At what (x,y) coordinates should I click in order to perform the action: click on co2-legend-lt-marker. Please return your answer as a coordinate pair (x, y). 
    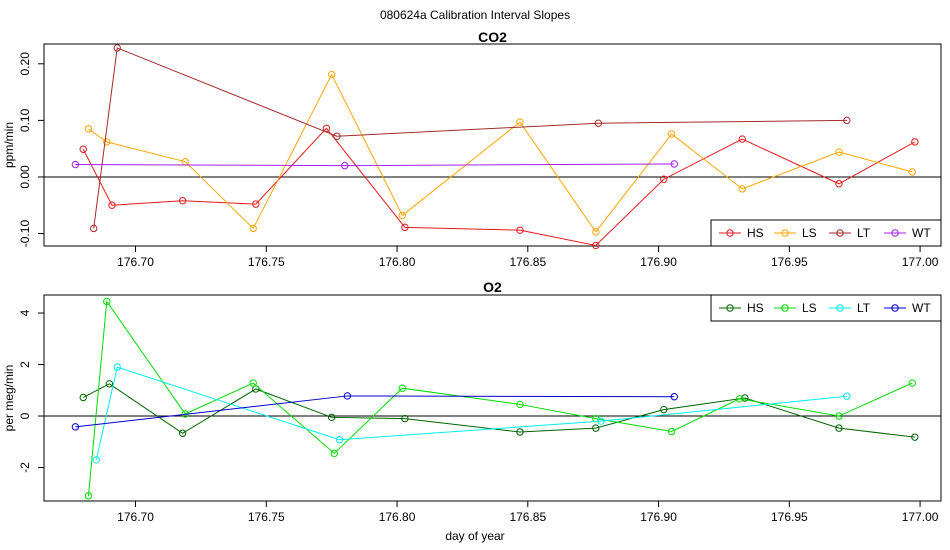
    Looking at the image, I should click on (840, 233).